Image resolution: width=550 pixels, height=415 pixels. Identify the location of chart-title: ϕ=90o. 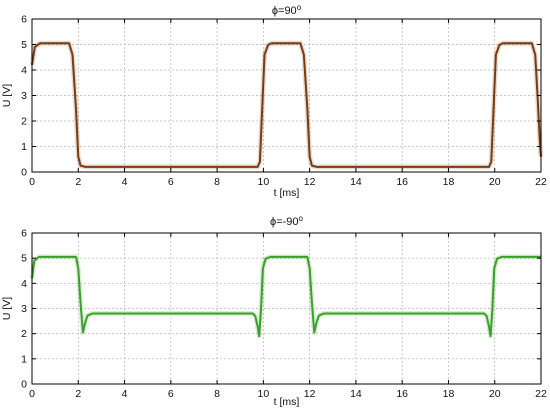
(287, 10).